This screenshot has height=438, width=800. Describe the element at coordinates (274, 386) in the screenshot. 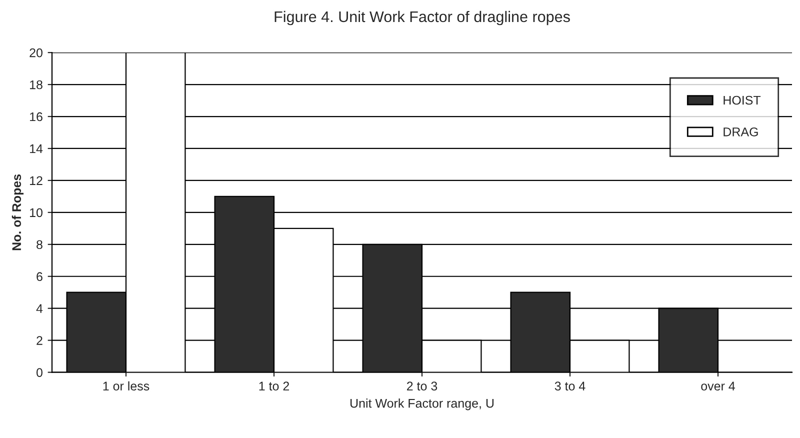

I see `x-tick-label: 1 to 2` at that location.